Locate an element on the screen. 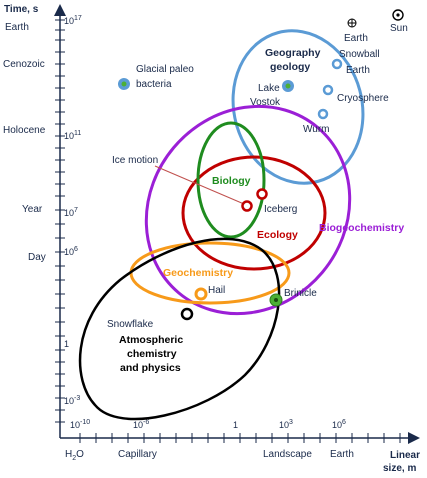 Image resolution: width=427 pixels, height=478 pixels. y-tick-1e-3: 10⁻³ is located at coordinates (72, 400).